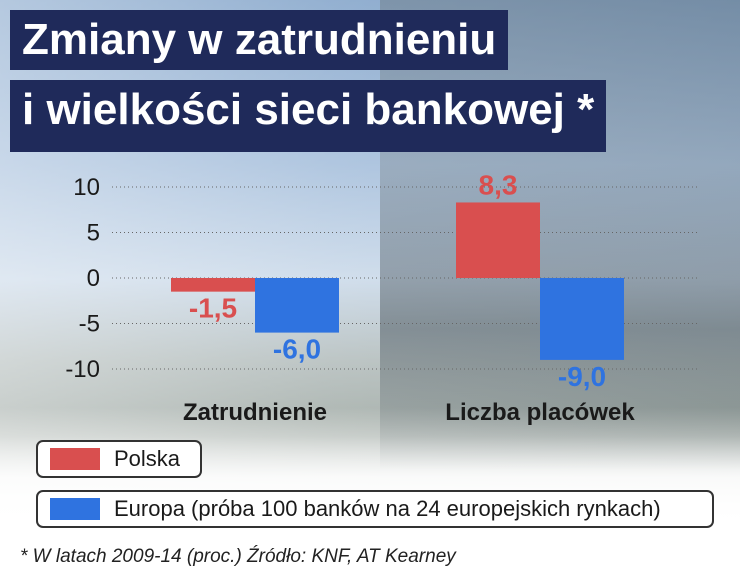  I want to click on x-category-label: Liczba placówek, so click(540, 412).